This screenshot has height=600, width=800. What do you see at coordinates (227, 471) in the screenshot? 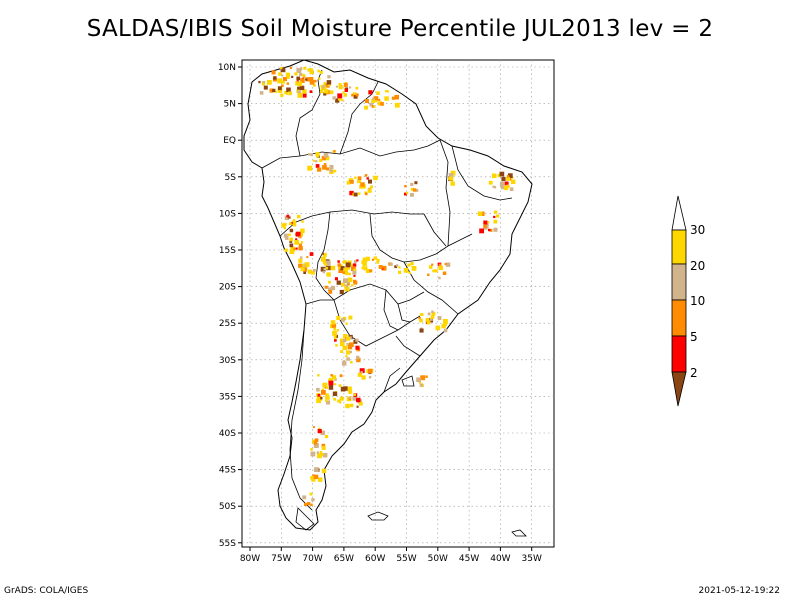
I see `lat-label: 45S` at bounding box center [227, 471].